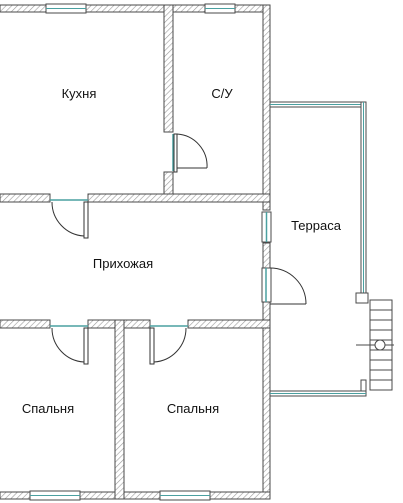 Image resolution: width=403 pixels, height=503 pixels. What do you see at coordinates (284, 286) in the screenshot?
I see `door-terrace` at bounding box center [284, 286].